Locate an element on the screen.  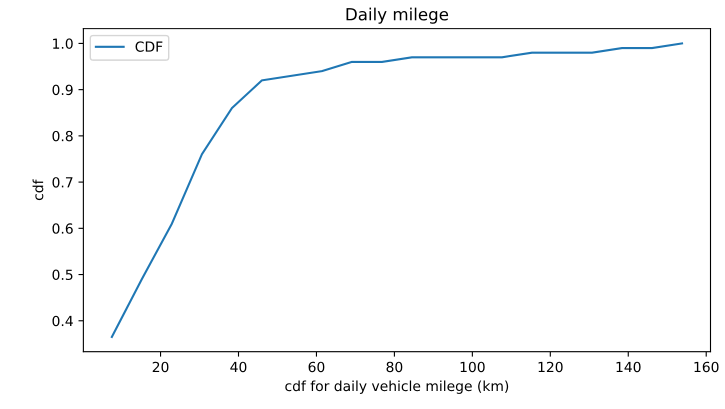
x-axis-title: cdf for daily vehicle milege (km) is located at coordinates (396, 387).